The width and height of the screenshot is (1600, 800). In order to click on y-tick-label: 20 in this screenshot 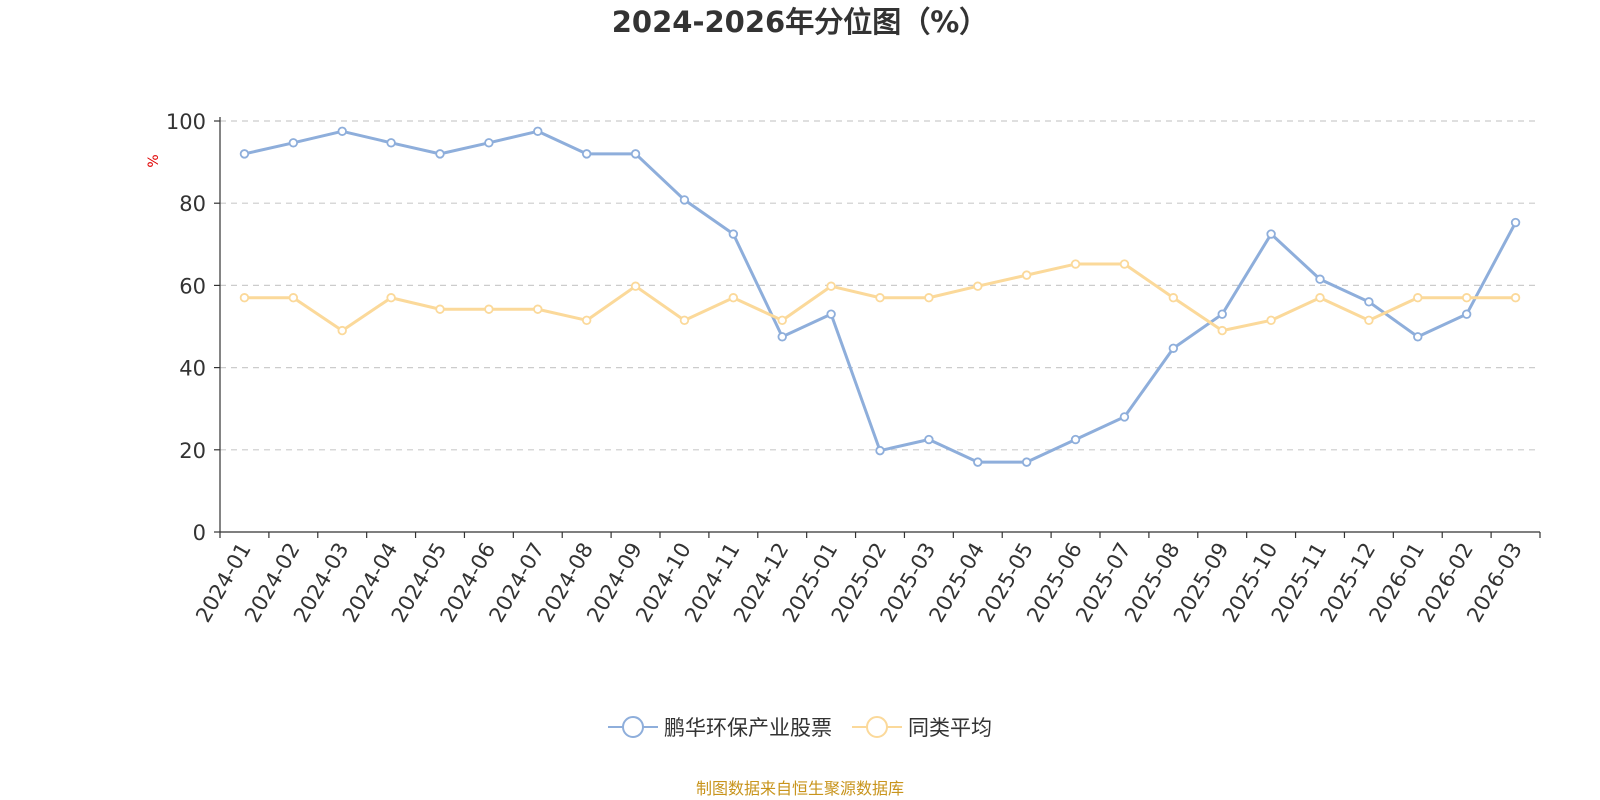, I will do `click(192, 451)`.